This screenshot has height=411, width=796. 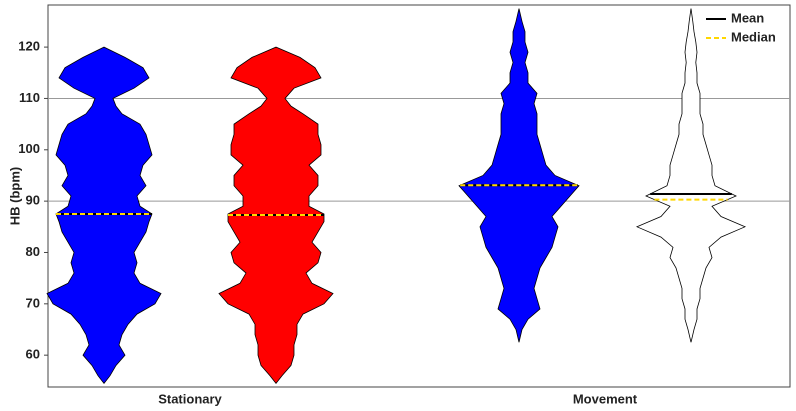 I want to click on y-tick-label: 70, so click(x=33, y=302).